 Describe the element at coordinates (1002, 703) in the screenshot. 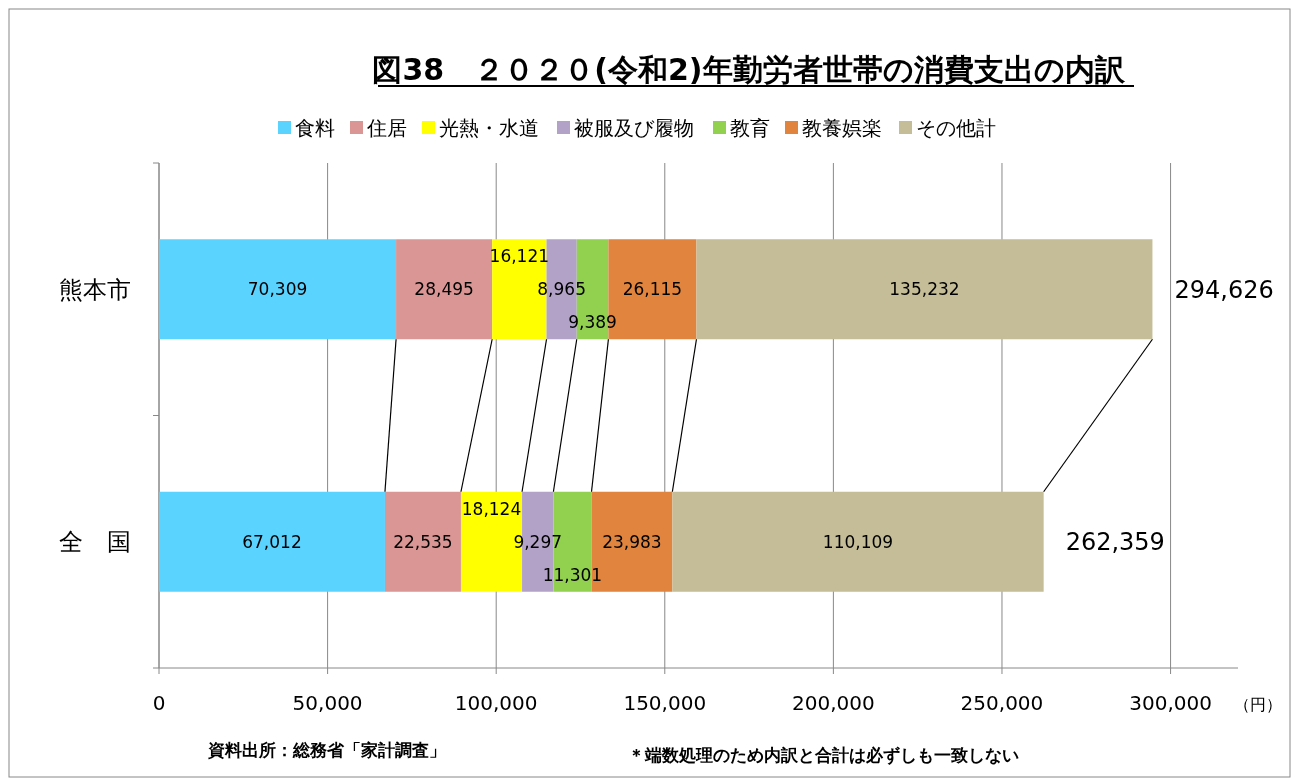

I see `x-tick-label: 250,000` at that location.